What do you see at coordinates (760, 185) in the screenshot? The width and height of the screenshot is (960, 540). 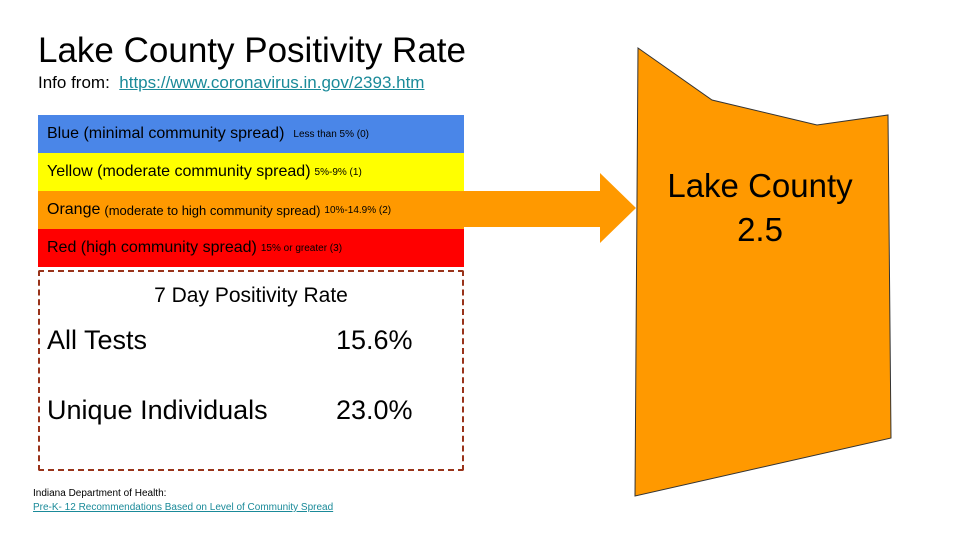 I see `county-name: Lake County` at bounding box center [760, 185].